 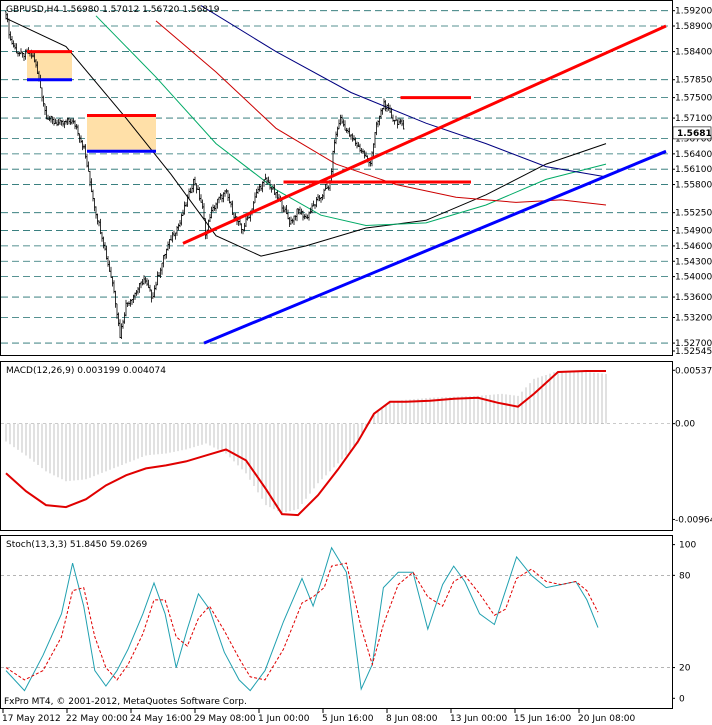 I want to click on price-tick-label: 1.55800, so click(x=693, y=186).